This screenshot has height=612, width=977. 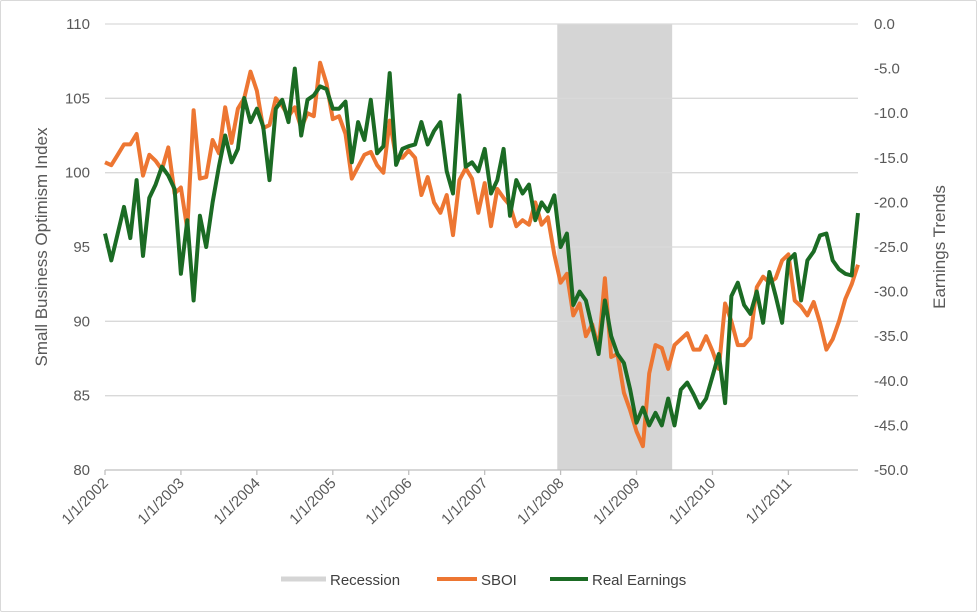 I want to click on y-right-tick-label: -15.0, so click(x=891, y=158).